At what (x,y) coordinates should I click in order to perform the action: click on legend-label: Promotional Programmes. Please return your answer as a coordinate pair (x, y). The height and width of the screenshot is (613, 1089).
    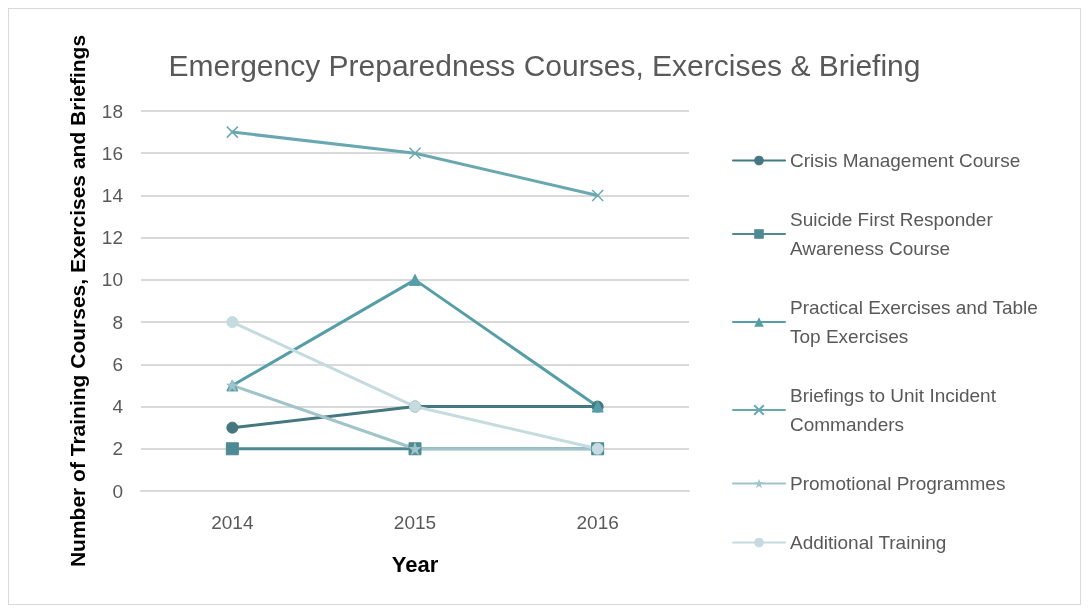
    Looking at the image, I should click on (898, 483).